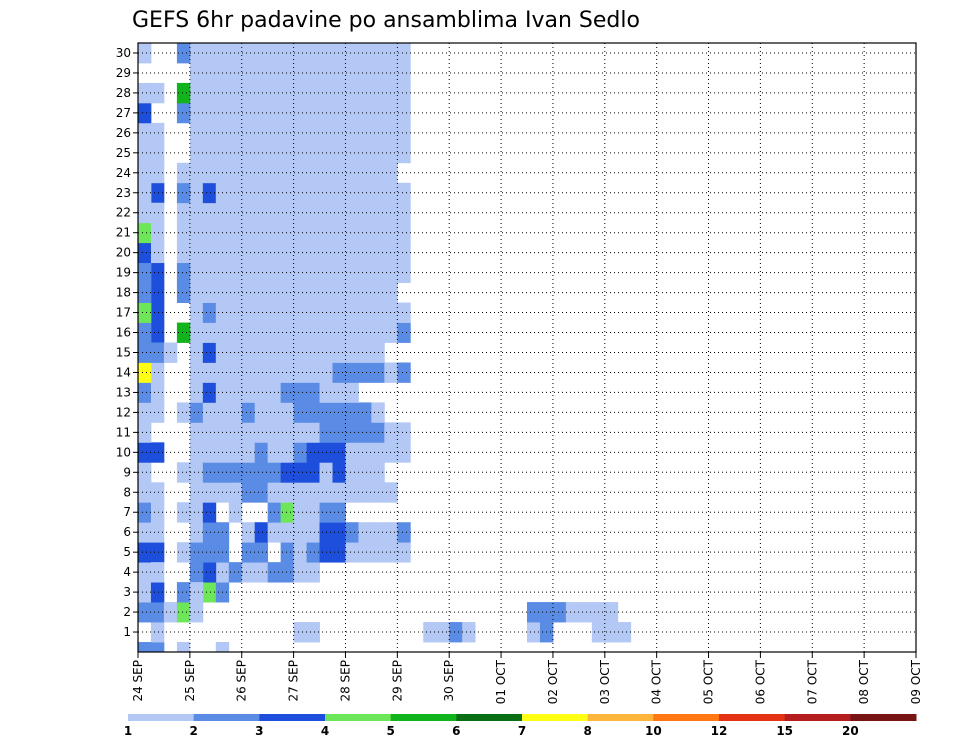 Image resolution: width=960 pixels, height=742 pixels. I want to click on colorbar-label: 2, so click(193, 731).